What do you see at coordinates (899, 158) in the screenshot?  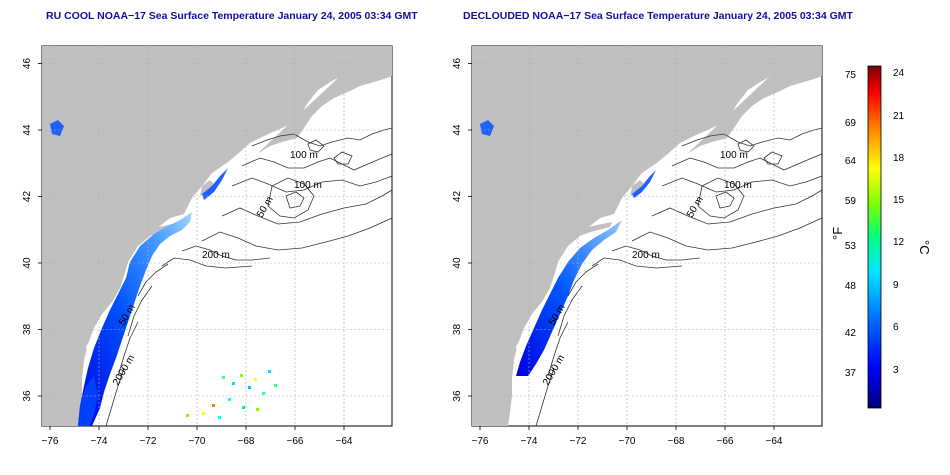 I see `celsius-tick-label: 18` at bounding box center [899, 158].